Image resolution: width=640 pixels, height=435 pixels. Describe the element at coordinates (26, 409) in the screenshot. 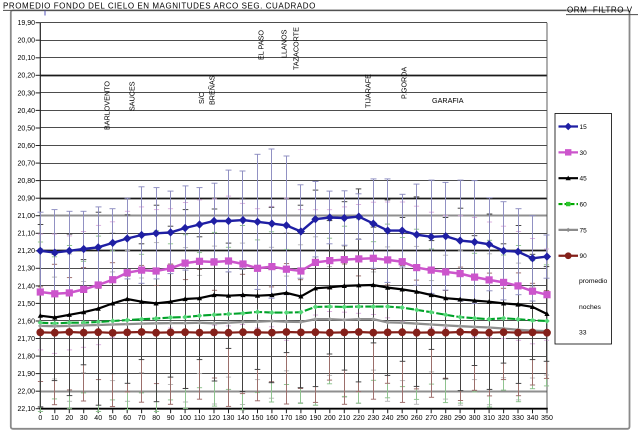

I see `svg-text: 22,10` at that location.